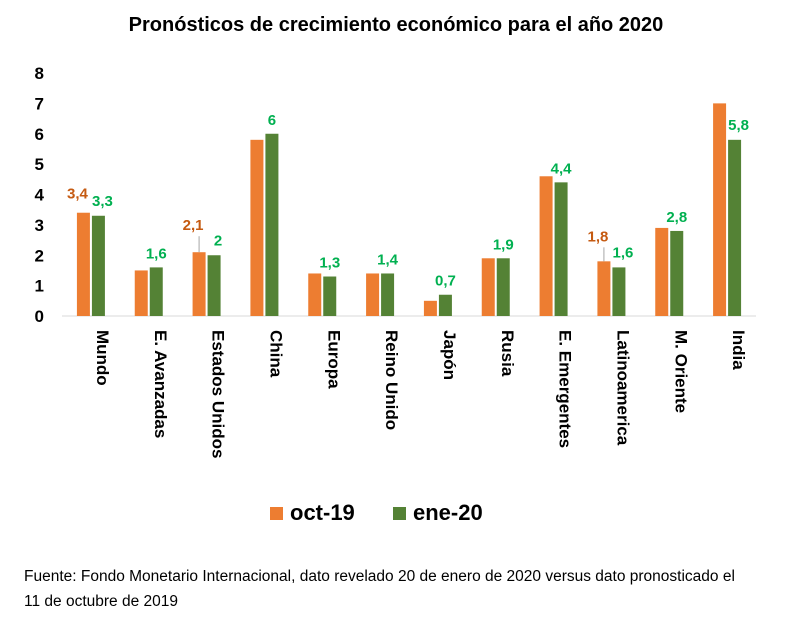  Describe the element at coordinates (376, 512) in the screenshot. I see `legend: oct-19 ene-20` at that location.